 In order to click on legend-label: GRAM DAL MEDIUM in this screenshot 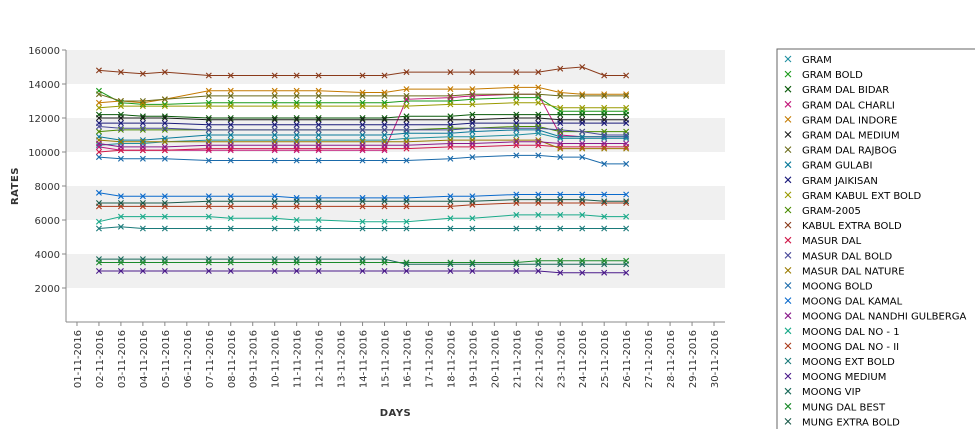, I will do `click(851, 136)`.